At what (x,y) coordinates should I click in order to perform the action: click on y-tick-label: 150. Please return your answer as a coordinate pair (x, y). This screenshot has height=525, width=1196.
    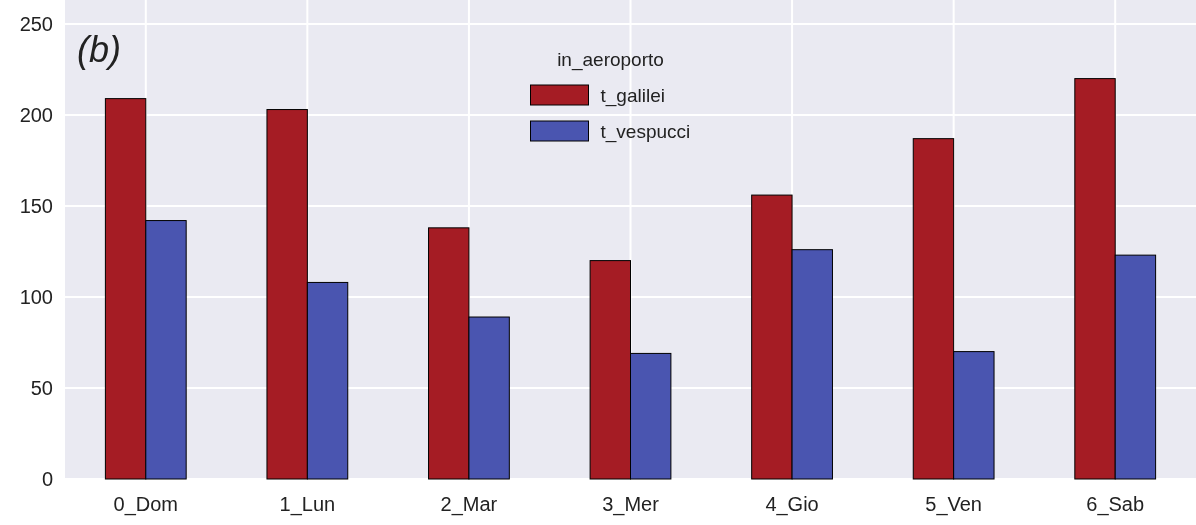
    Looking at the image, I should click on (36, 206).